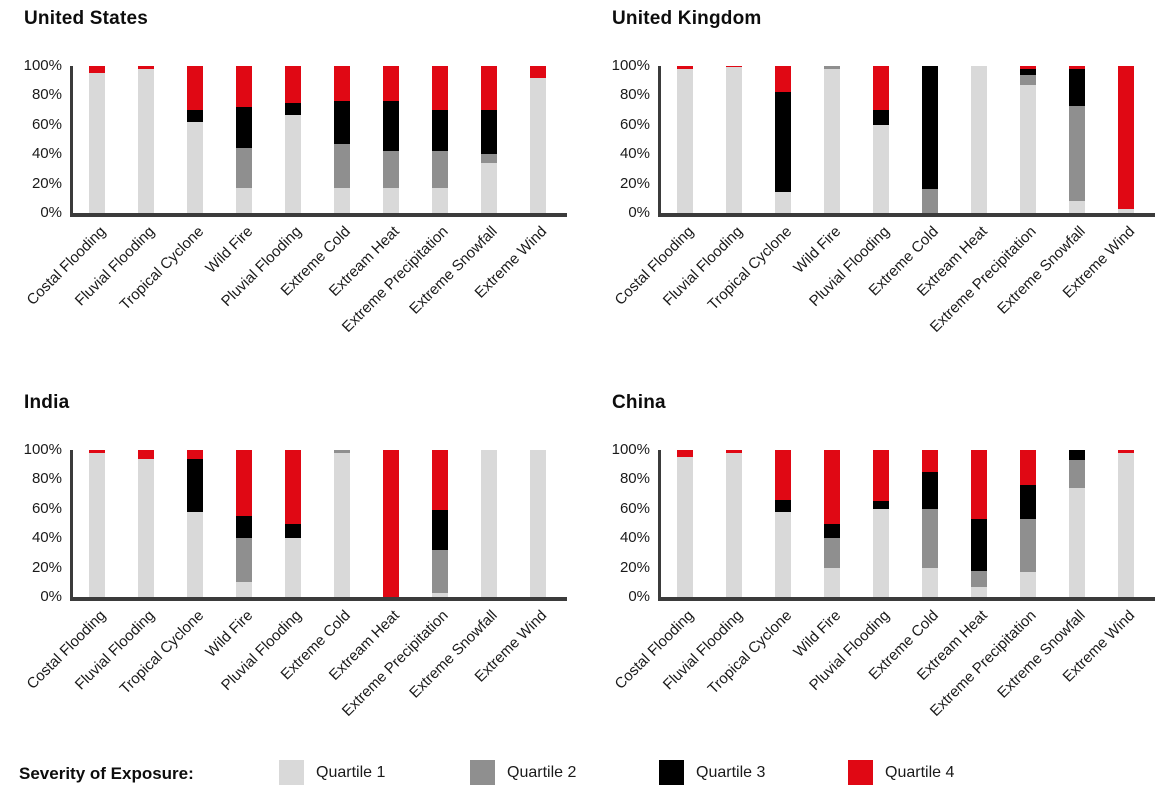 This screenshot has width=1176, height=799. I want to click on legend-item-label: Quartile 4, so click(920, 772).